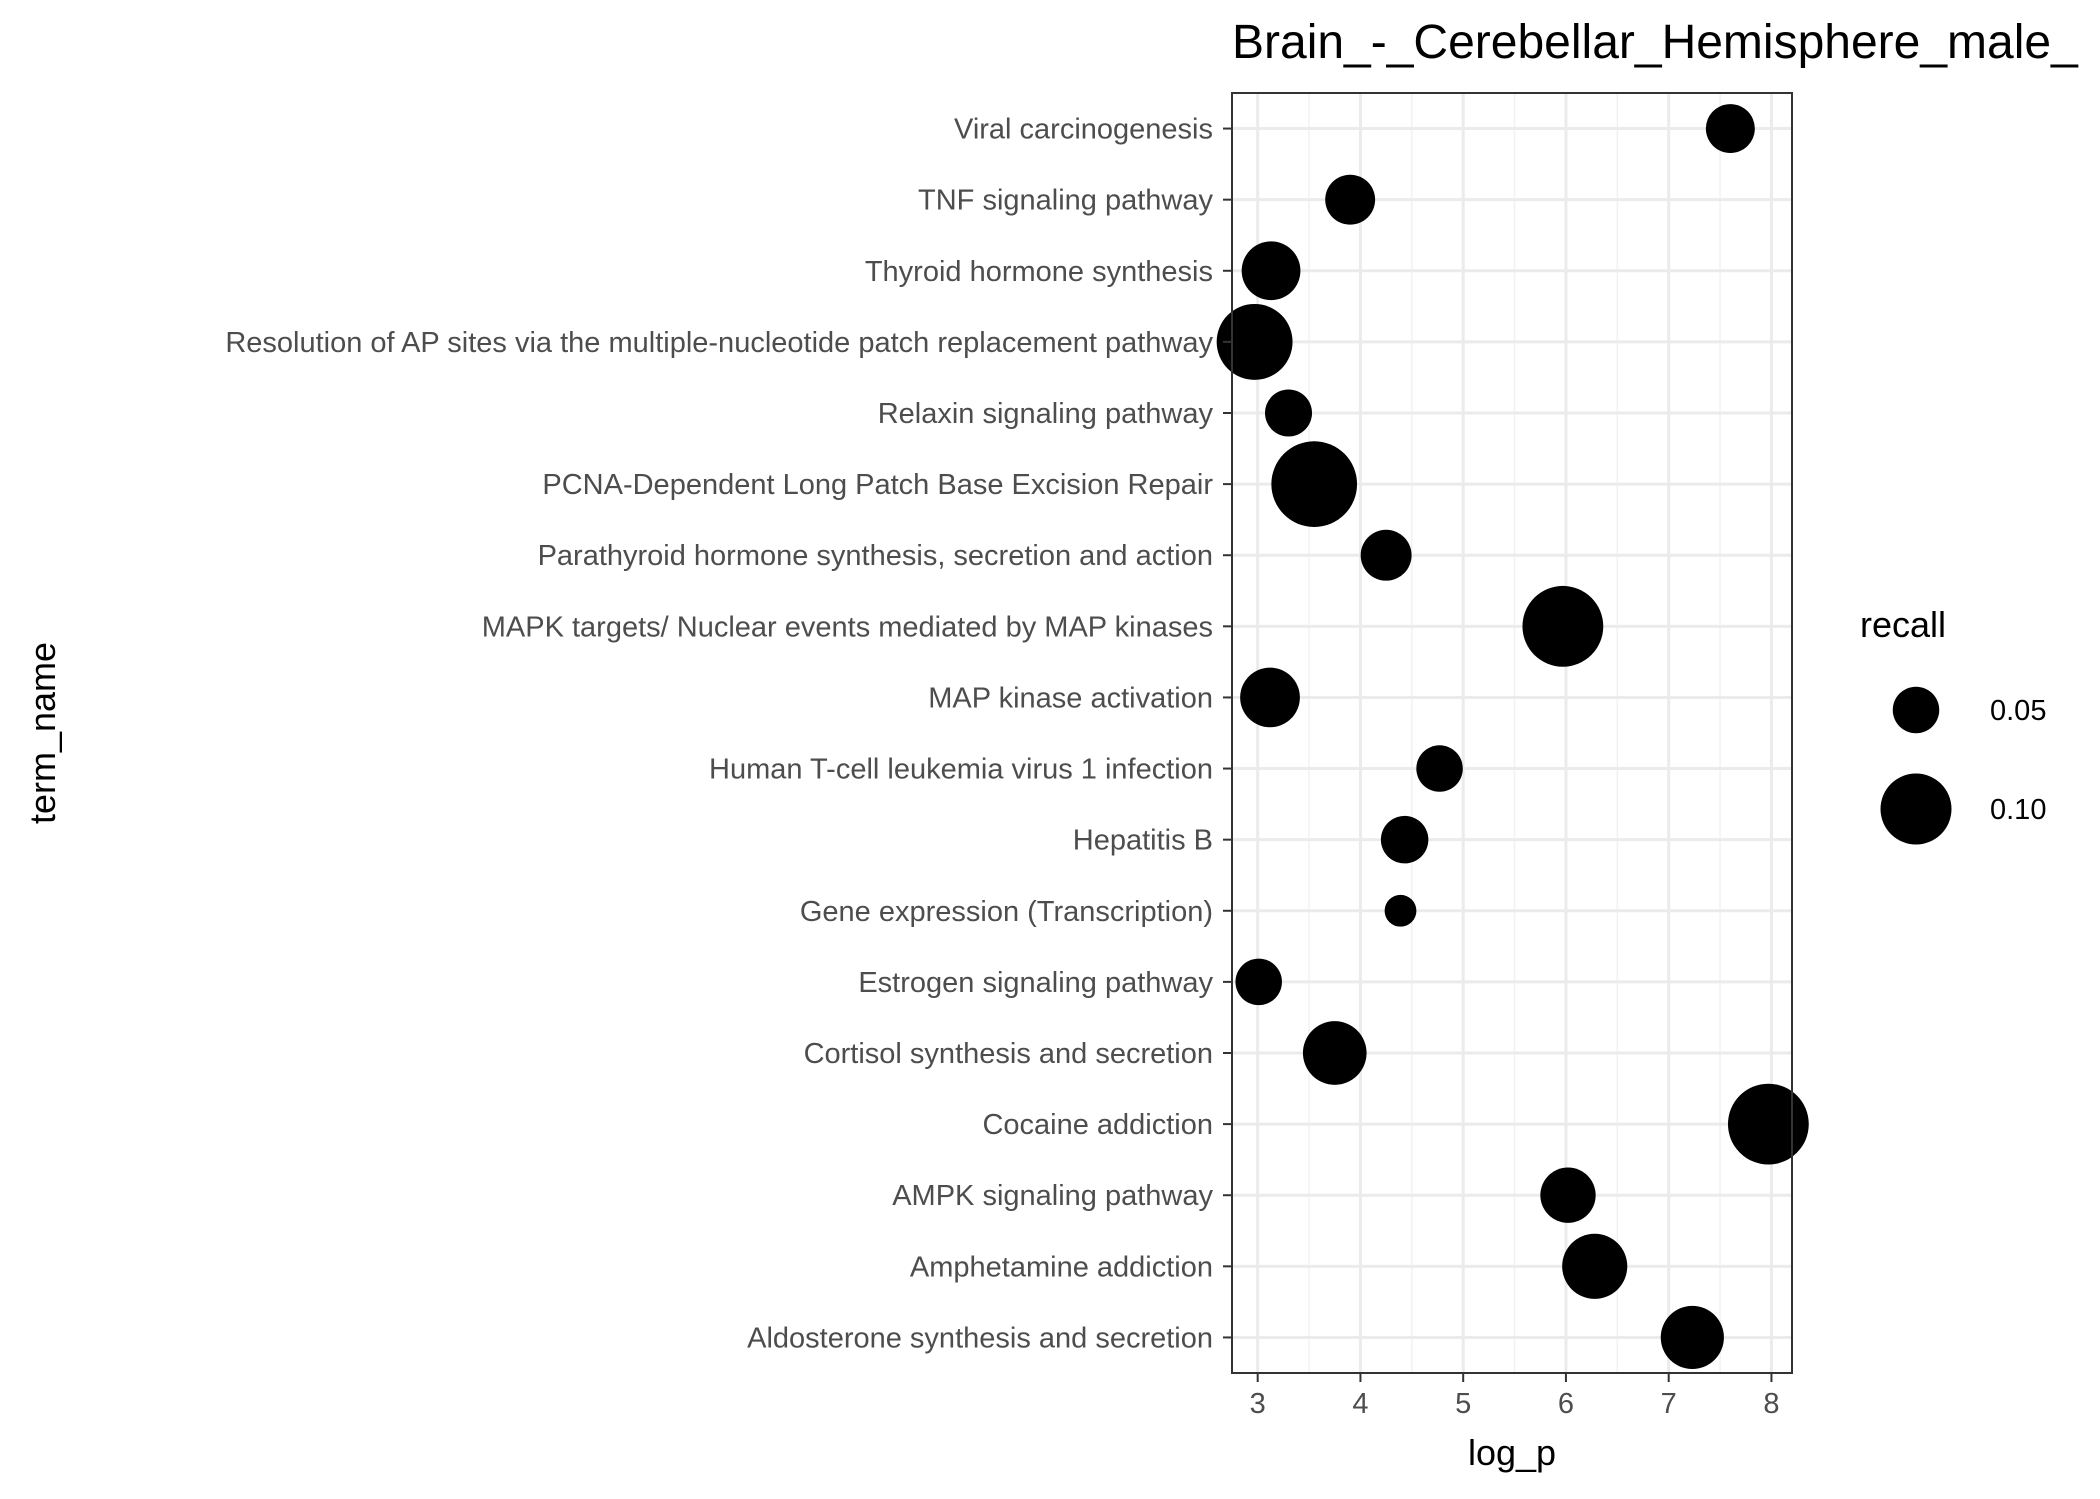 Image resolution: width=2100 pixels, height=1499 pixels. I want to click on y-tick-label: Cocaine addiction, so click(1097, 1125).